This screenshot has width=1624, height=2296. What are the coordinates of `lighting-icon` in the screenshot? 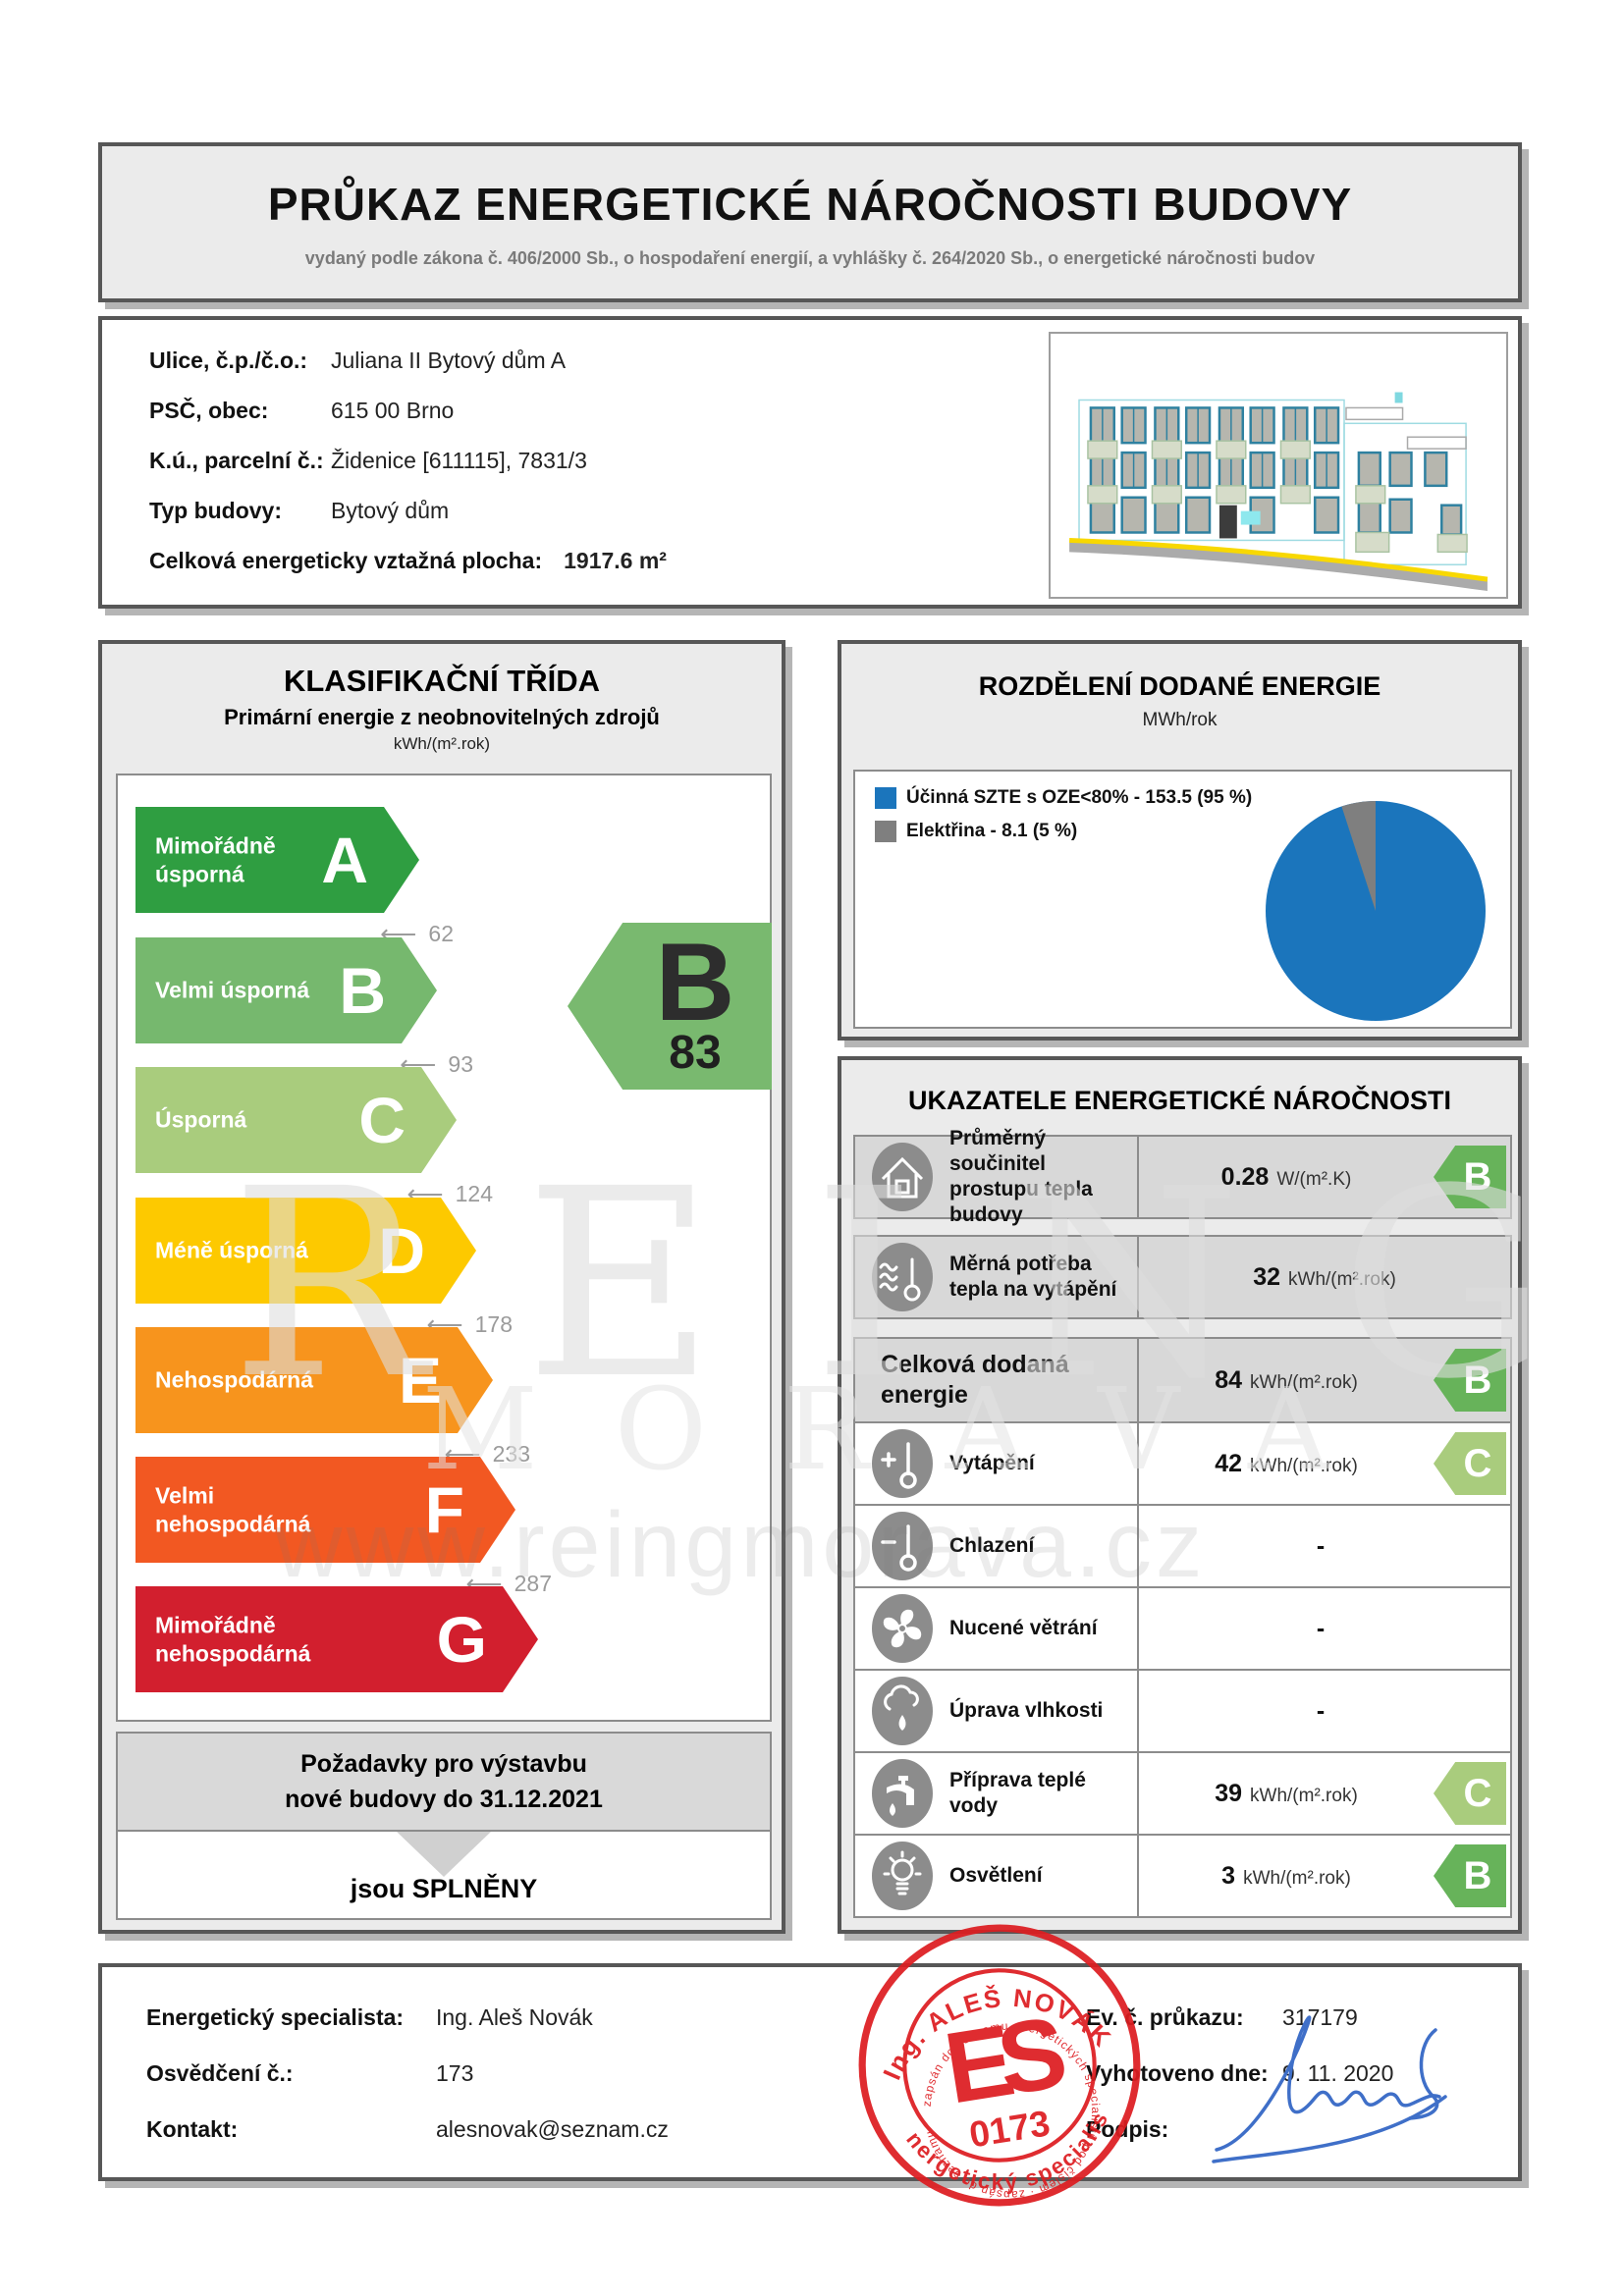 It's located at (902, 1876).